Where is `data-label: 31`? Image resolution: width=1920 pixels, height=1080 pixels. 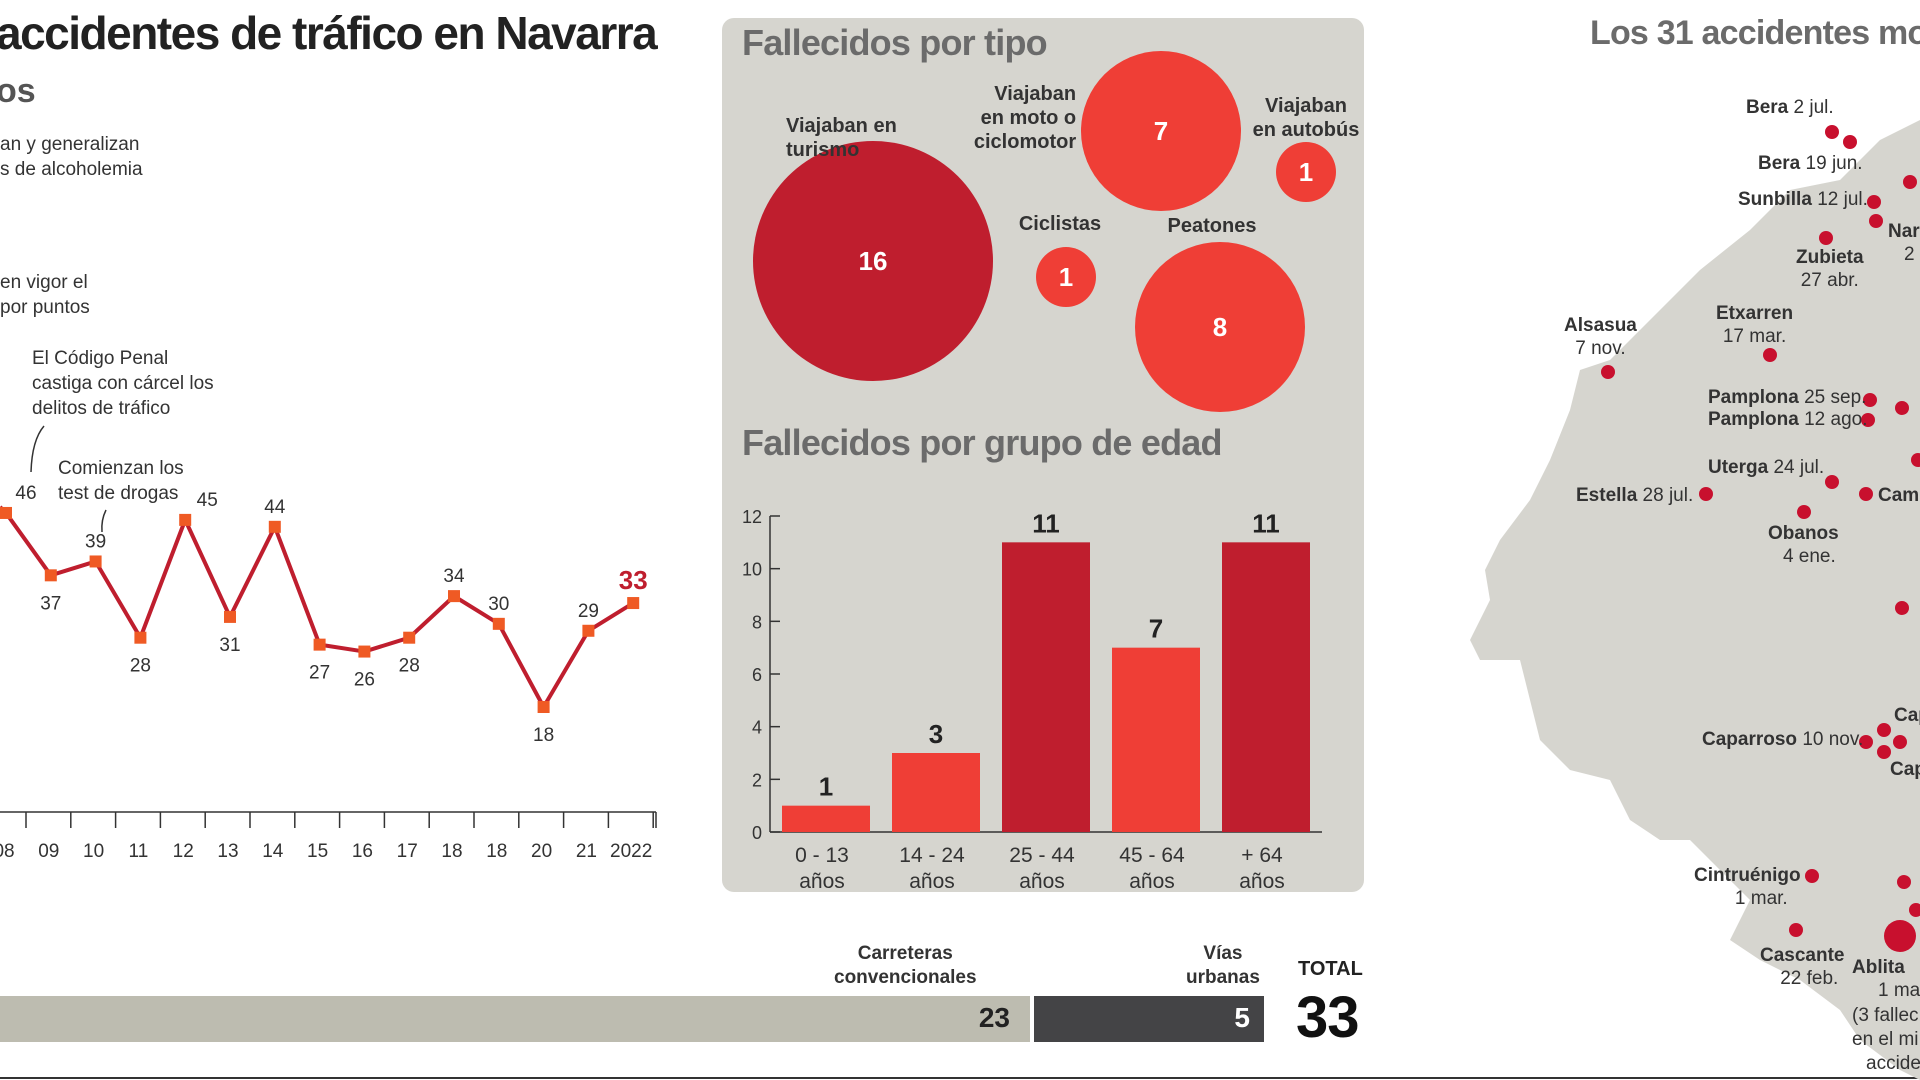
data-label: 31 is located at coordinates (229, 645).